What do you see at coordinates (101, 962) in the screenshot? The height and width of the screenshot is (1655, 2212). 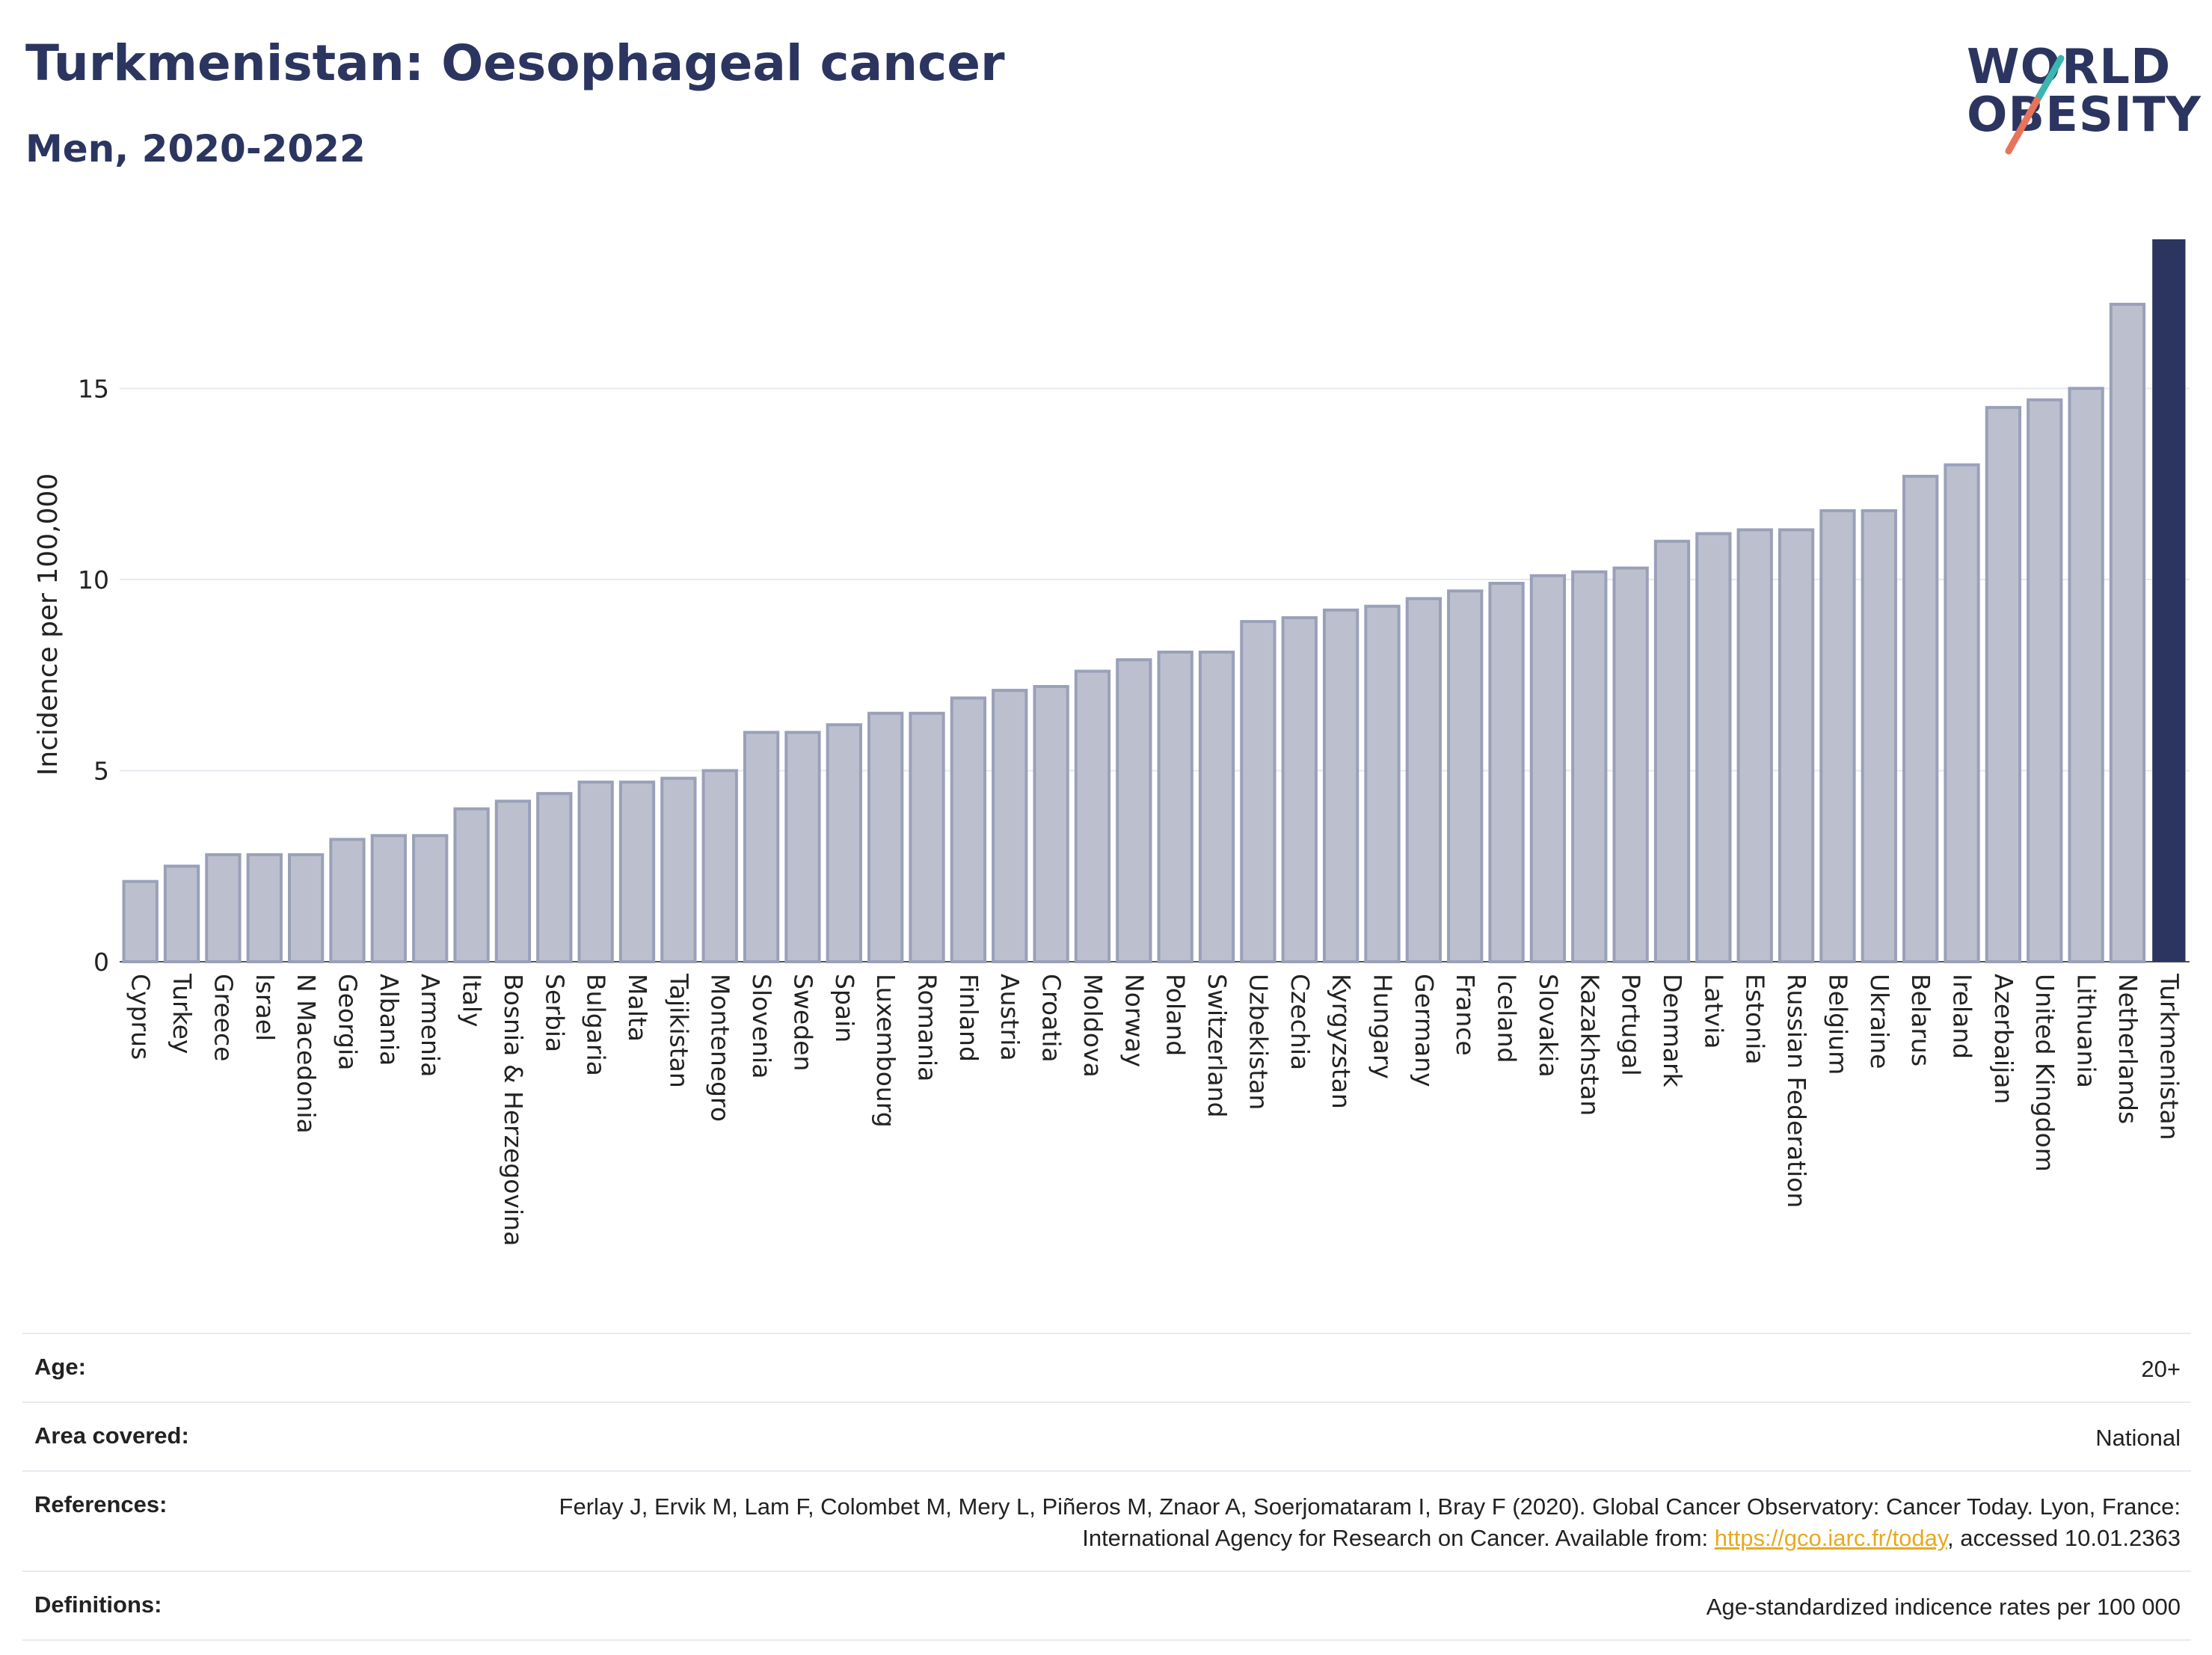 I see `y-tick-label: 0` at bounding box center [101, 962].